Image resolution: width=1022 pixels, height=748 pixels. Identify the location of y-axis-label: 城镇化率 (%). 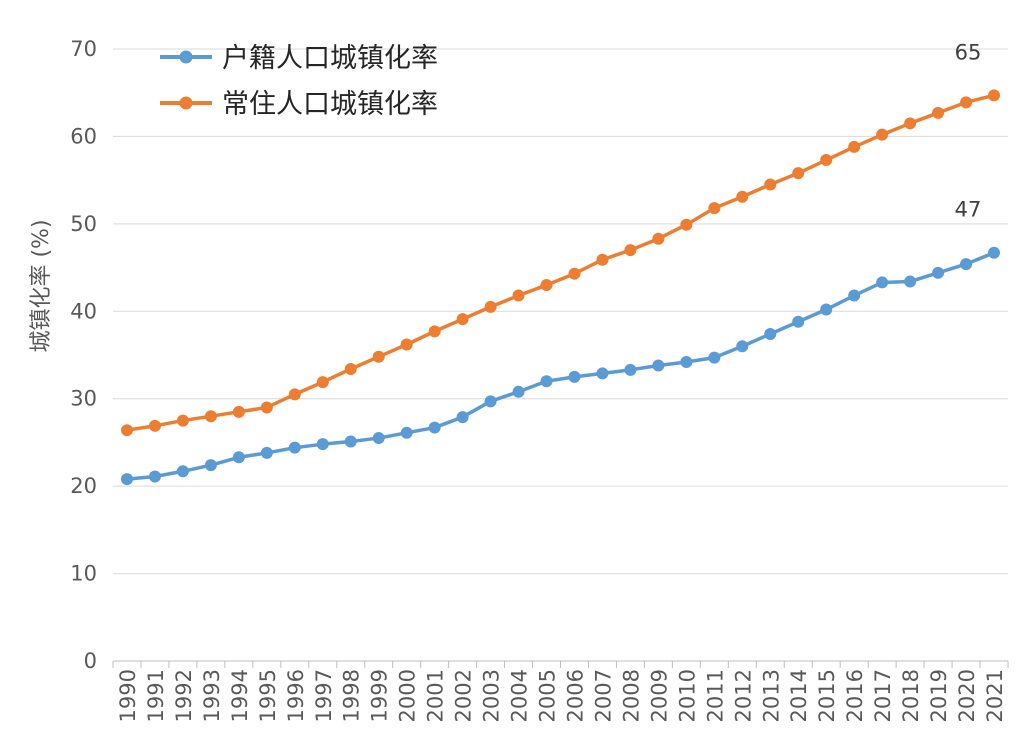
(41, 285).